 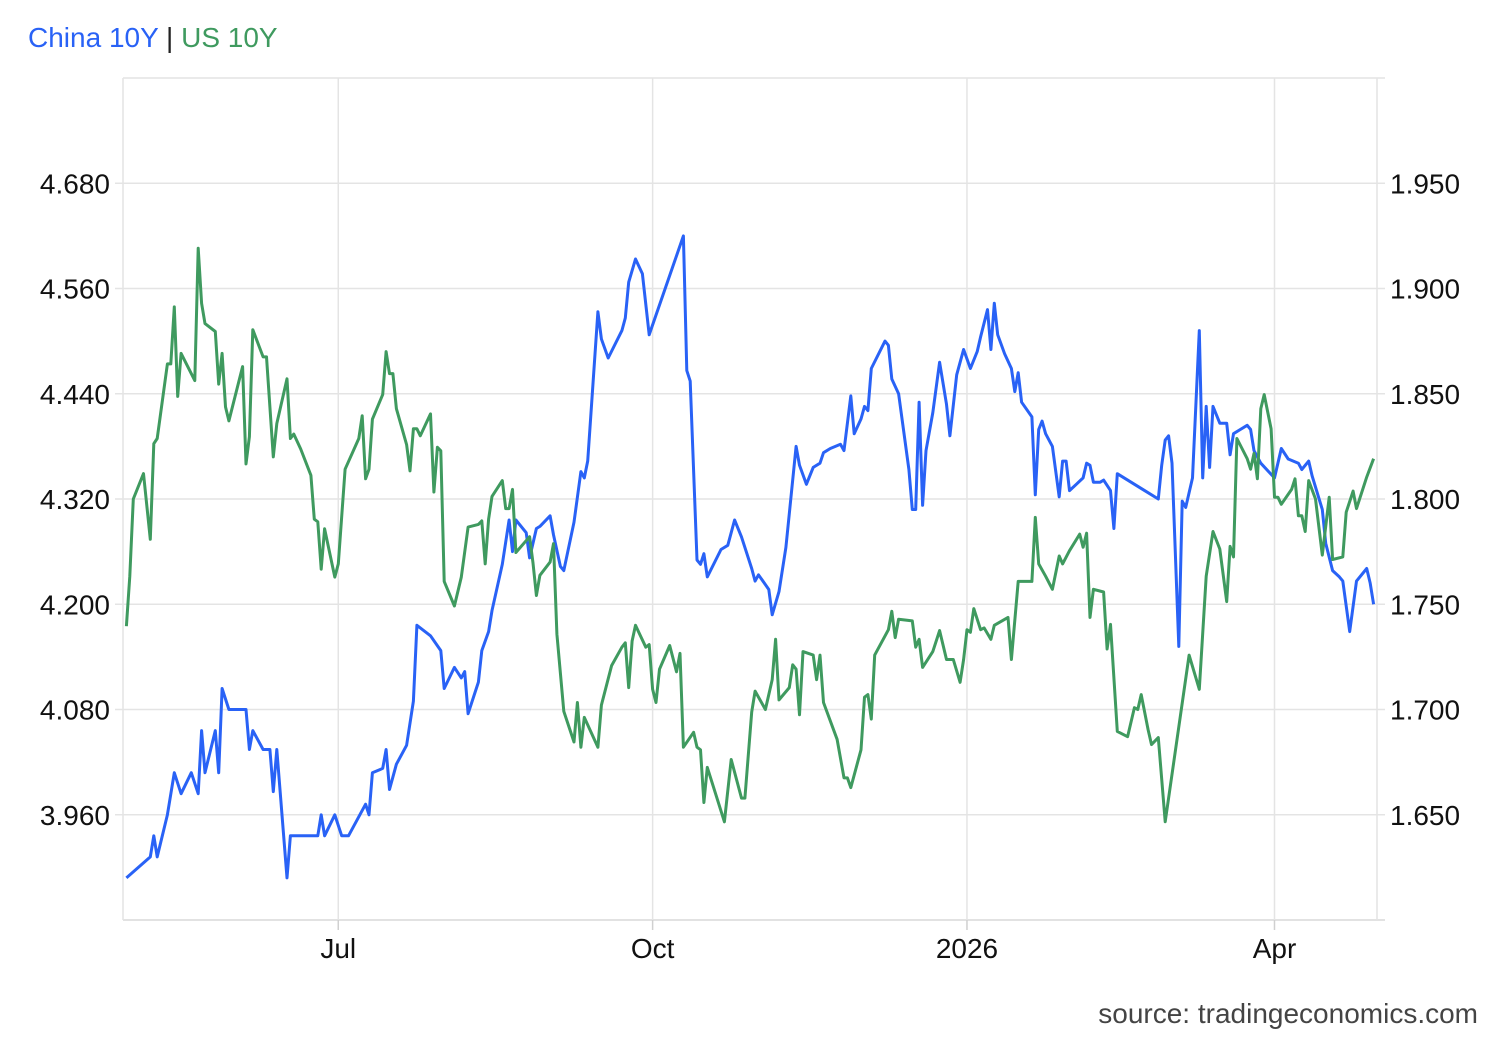 I want to click on right-axis-tick-label: 1.700, so click(x=1425, y=710).